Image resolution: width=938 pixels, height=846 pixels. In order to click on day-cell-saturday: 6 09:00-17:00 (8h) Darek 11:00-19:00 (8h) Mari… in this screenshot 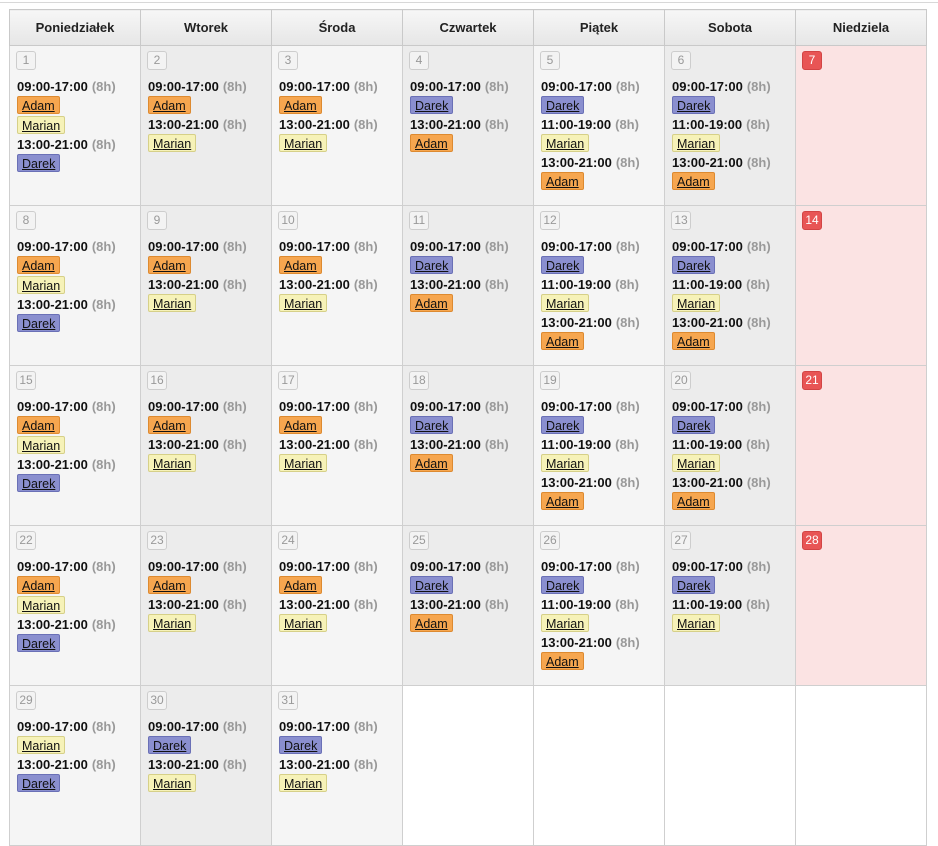, I will do `click(730, 125)`.